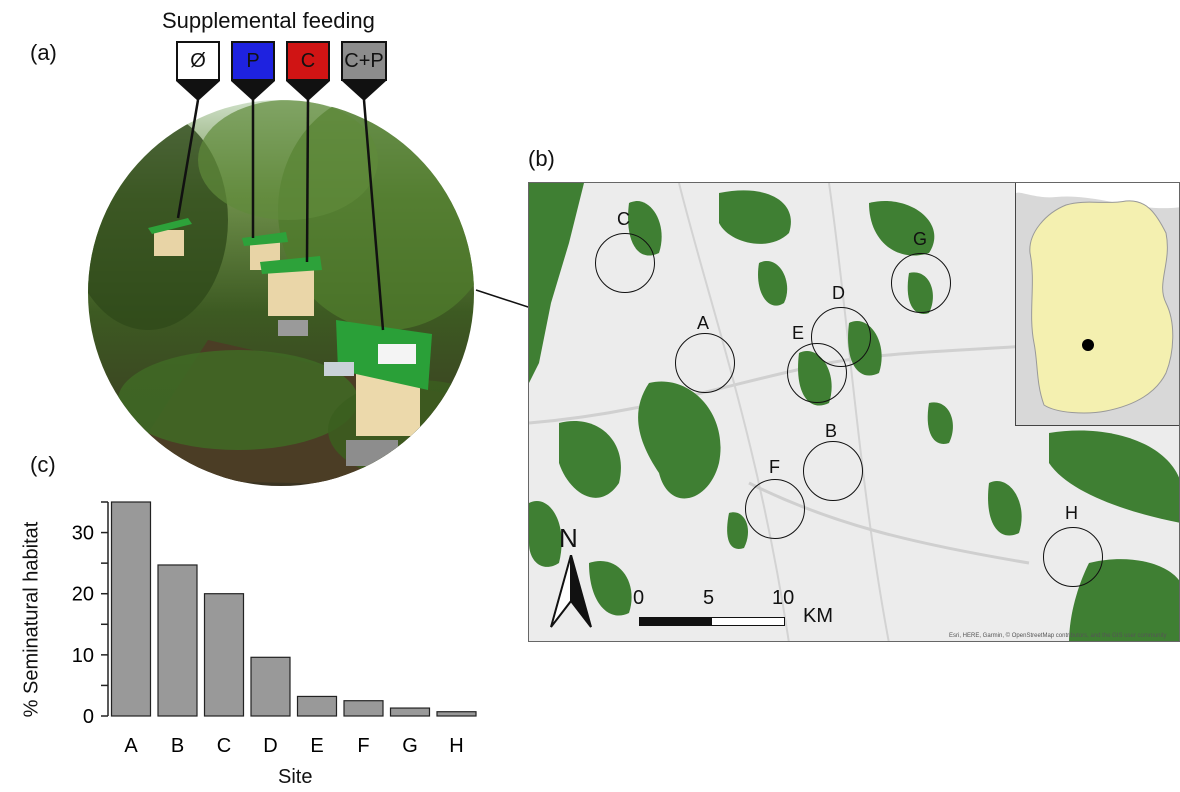 The height and width of the screenshot is (792, 1180). What do you see at coordinates (1088, 345) in the screenshot?
I see `study-location-dot` at bounding box center [1088, 345].